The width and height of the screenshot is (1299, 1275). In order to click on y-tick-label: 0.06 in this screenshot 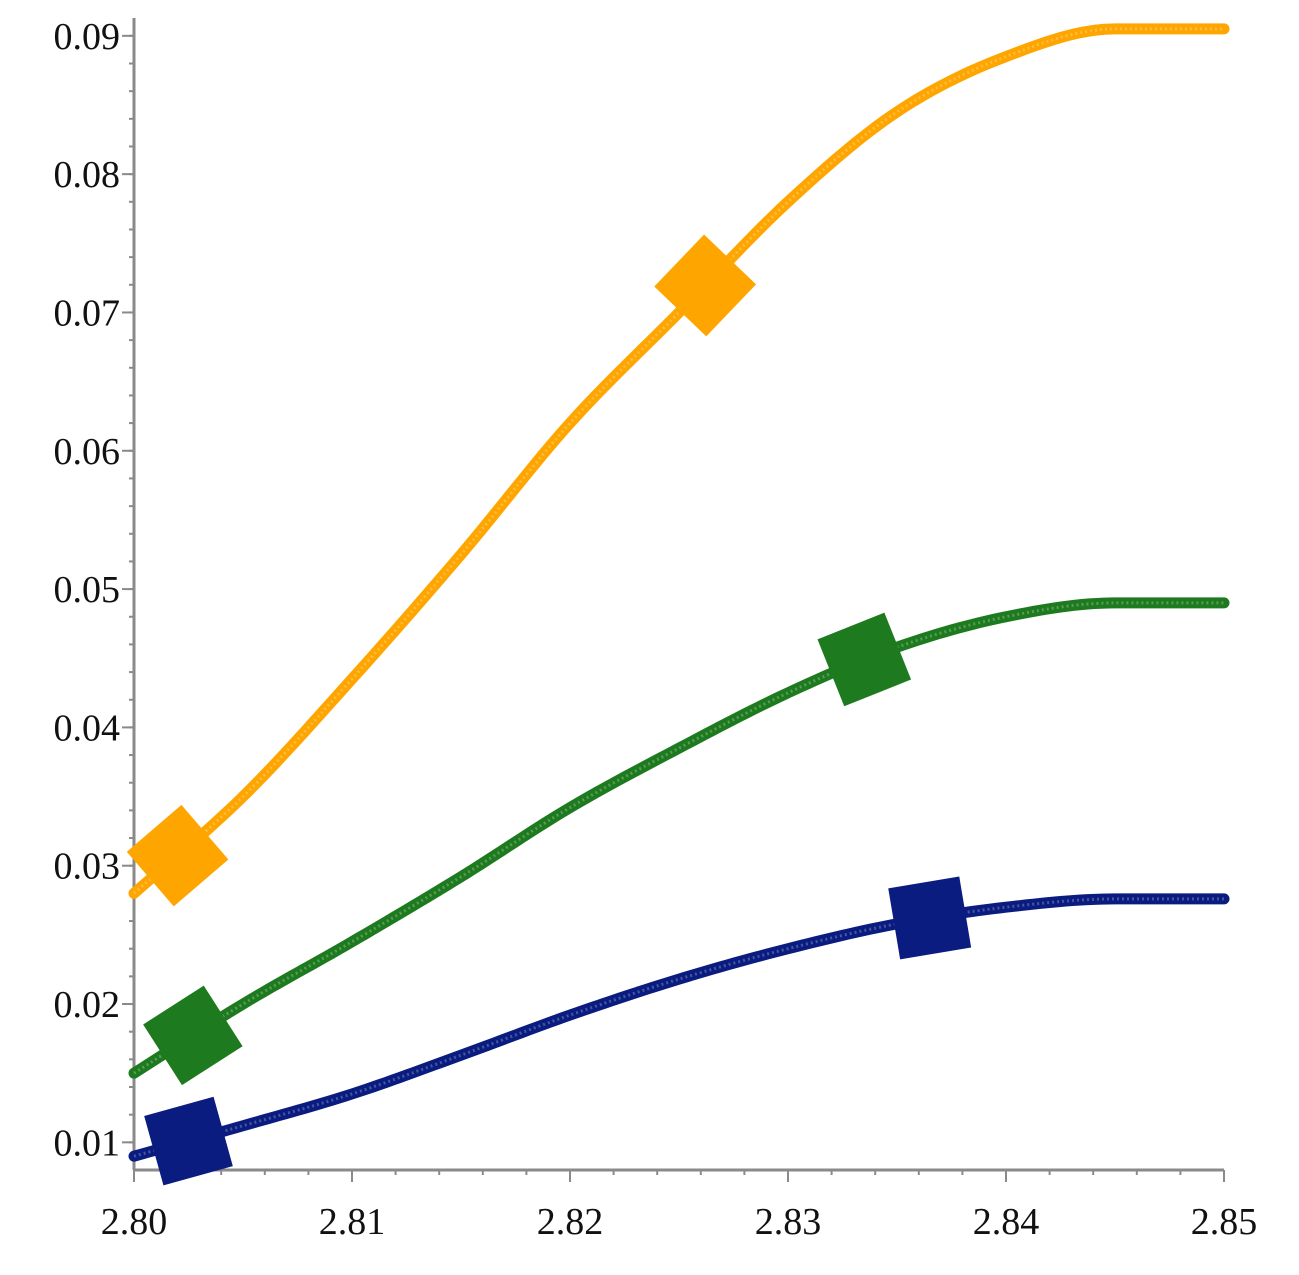, I will do `click(87, 452)`.